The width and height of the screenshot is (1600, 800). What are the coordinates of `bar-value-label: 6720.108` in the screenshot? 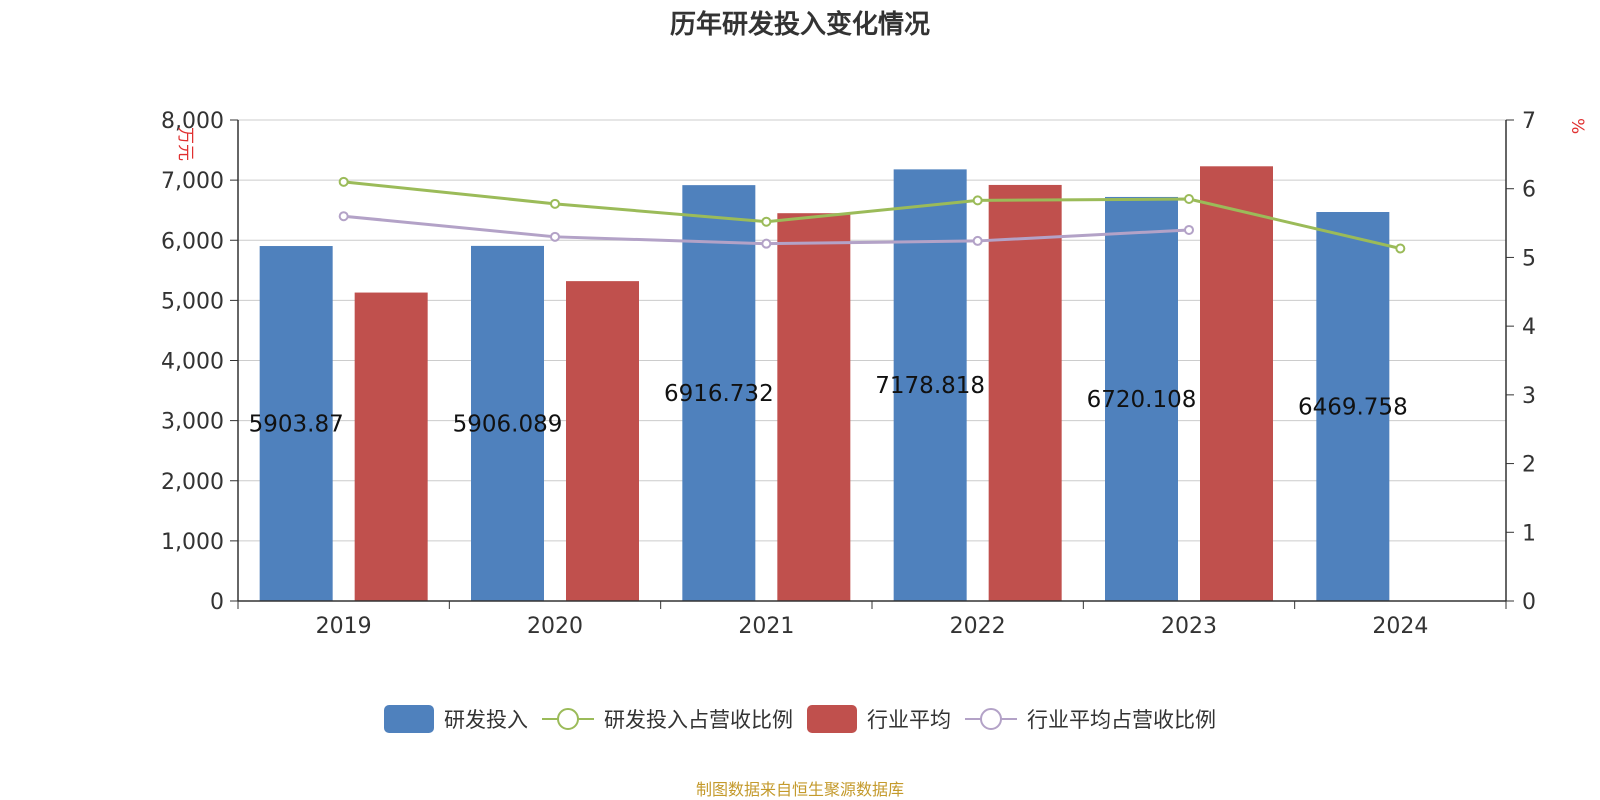 It's located at (1142, 400).